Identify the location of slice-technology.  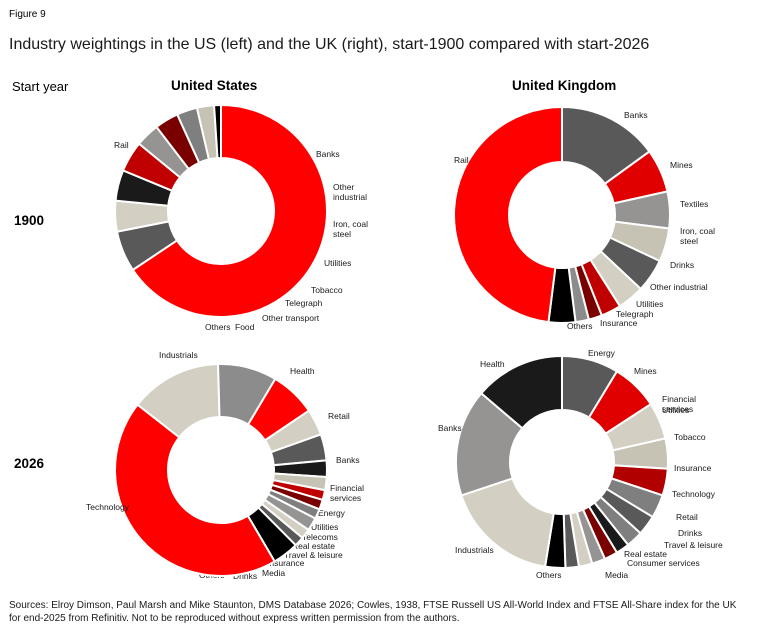
(195, 490).